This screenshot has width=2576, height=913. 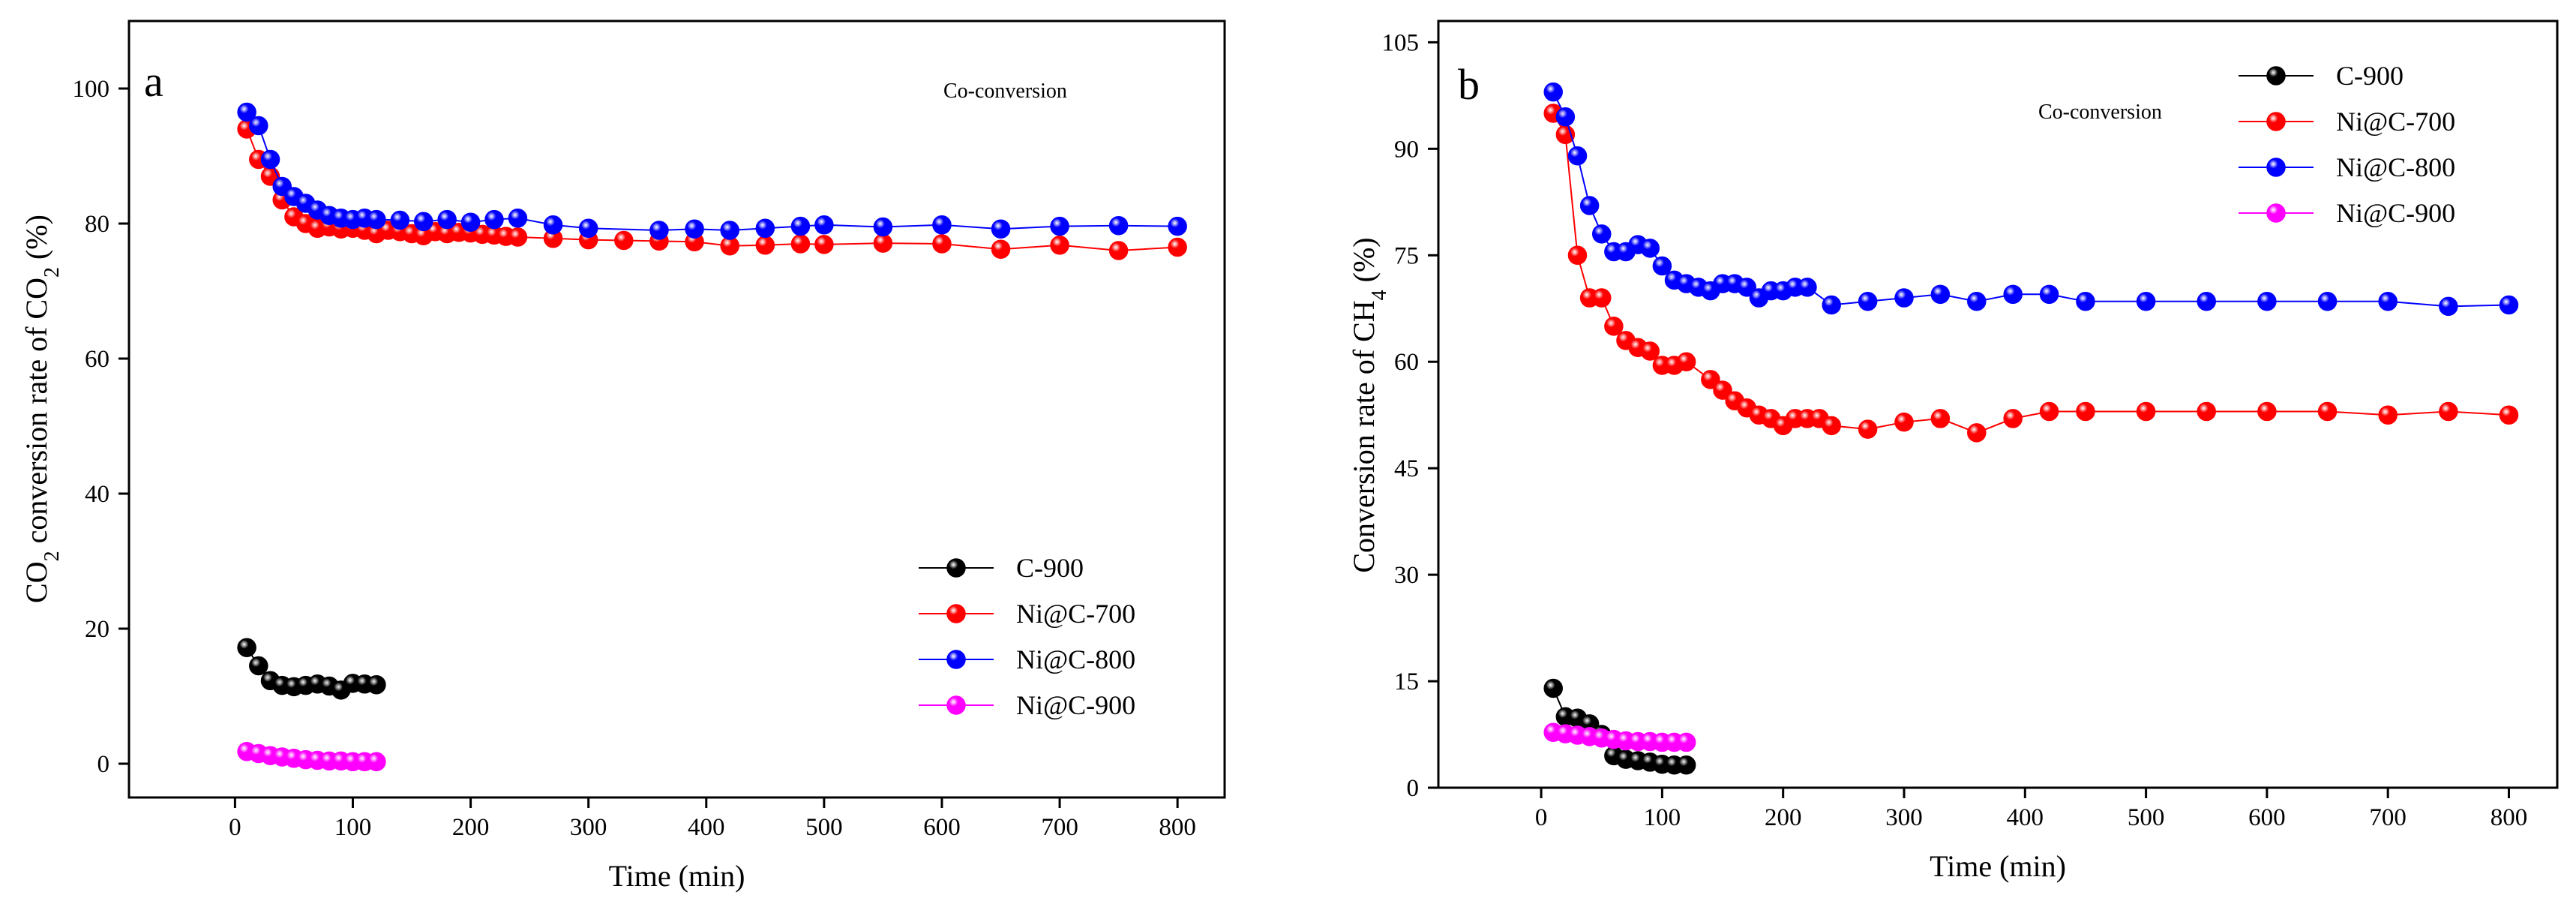 What do you see at coordinates (1407, 469) in the screenshot?
I see `y-tick-label: 45` at bounding box center [1407, 469].